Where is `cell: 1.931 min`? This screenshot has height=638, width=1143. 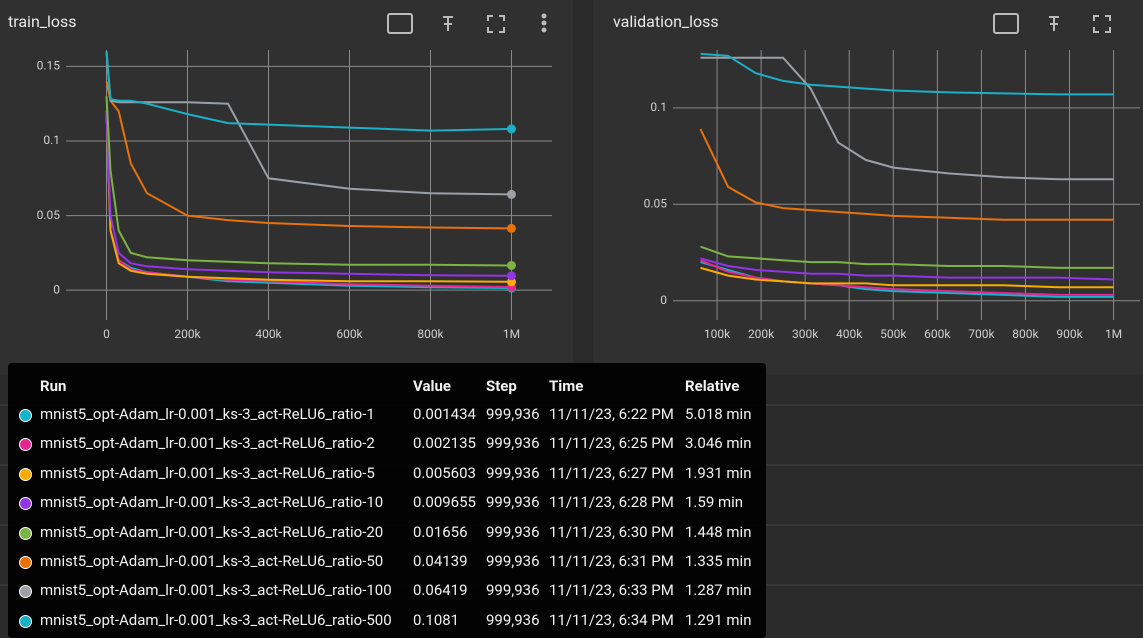 cell: 1.931 min is located at coordinates (718, 472).